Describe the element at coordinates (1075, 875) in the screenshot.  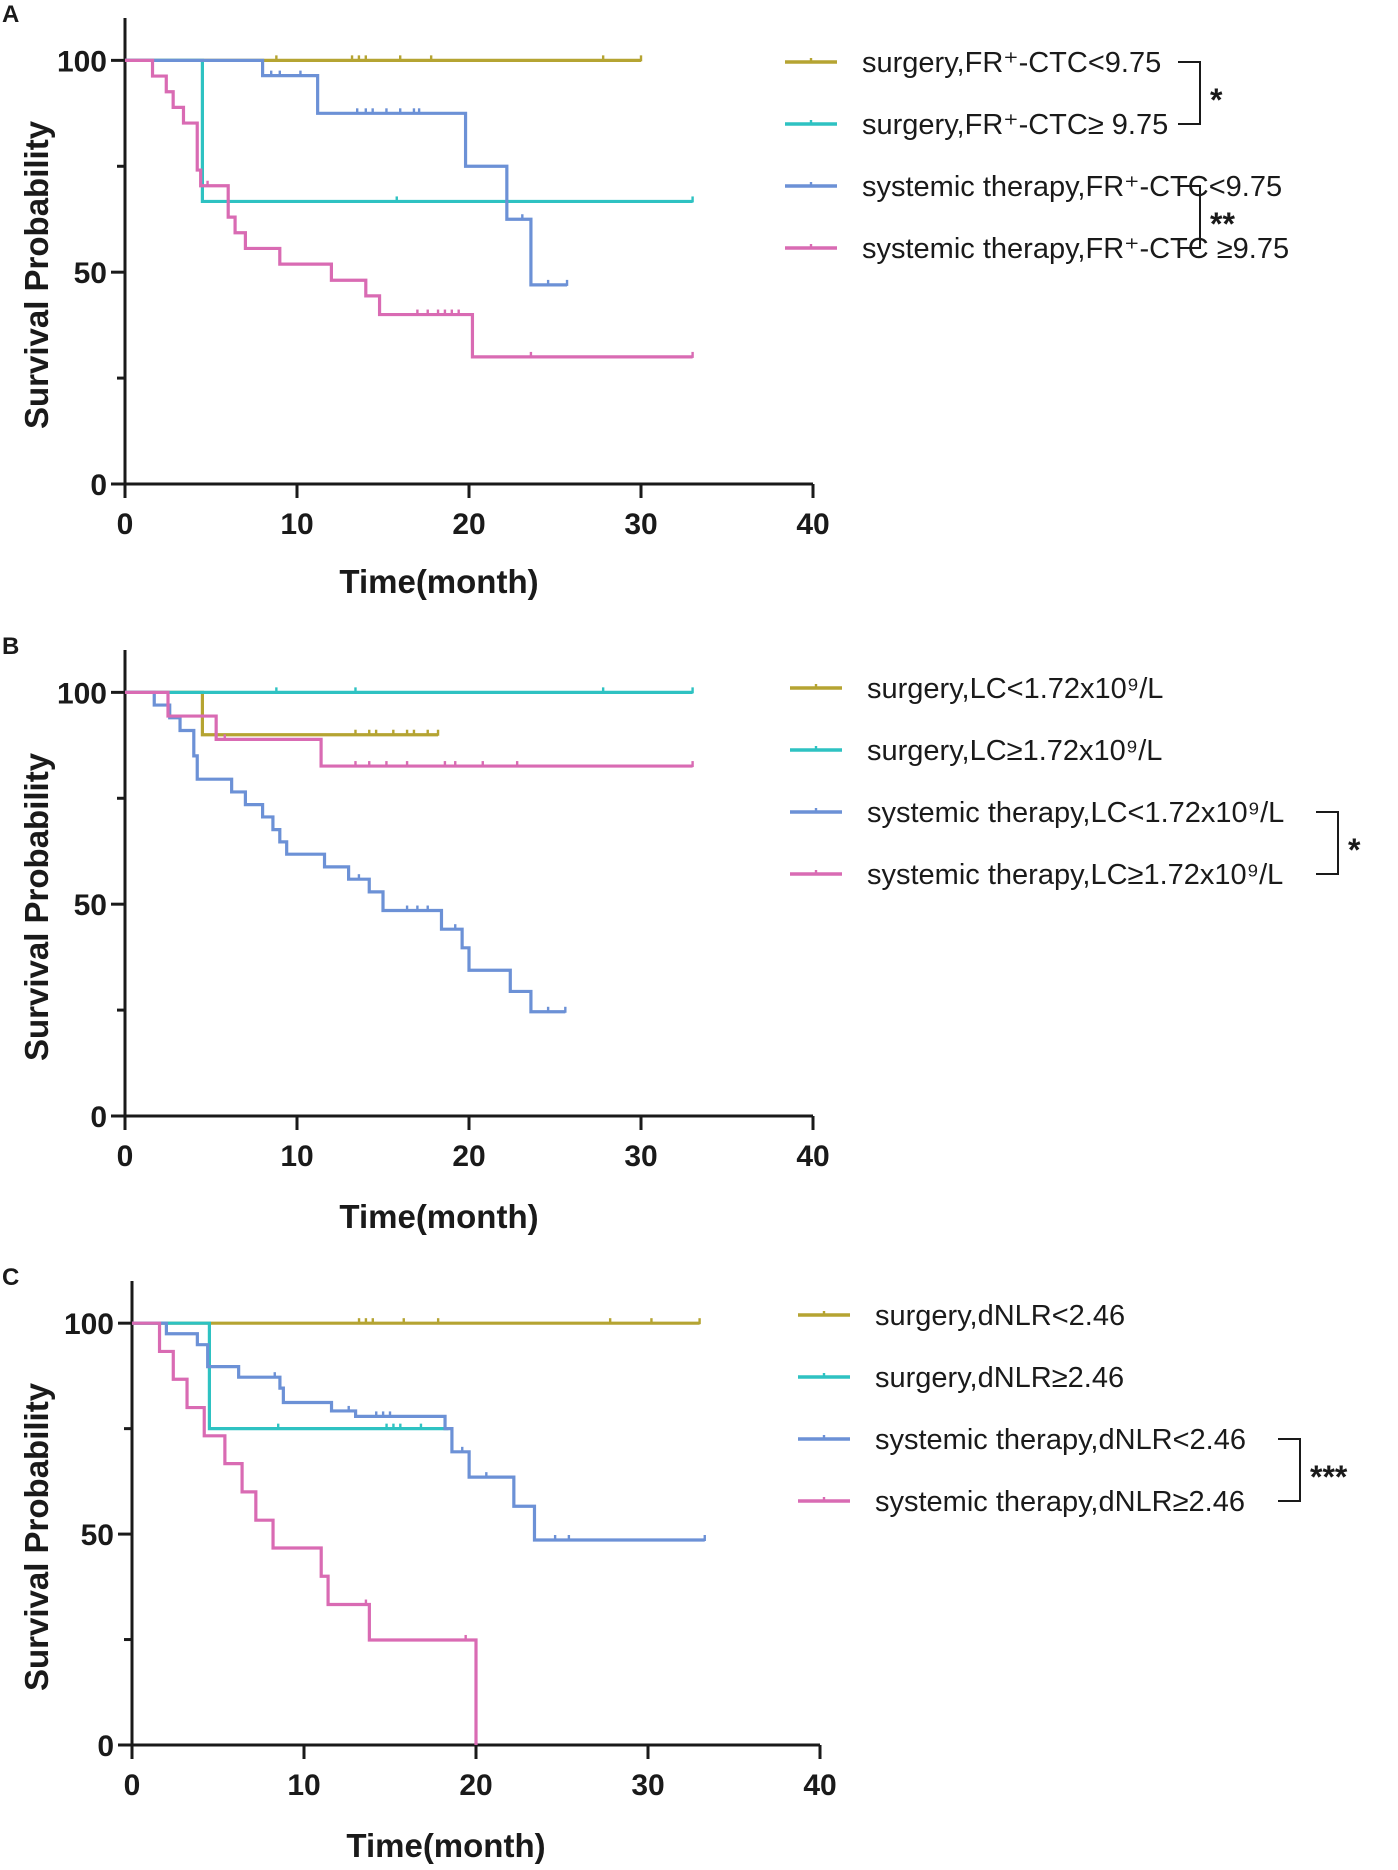
I see `legend-label: systemic therapy,LC≥1.72x10⁹/L` at that location.